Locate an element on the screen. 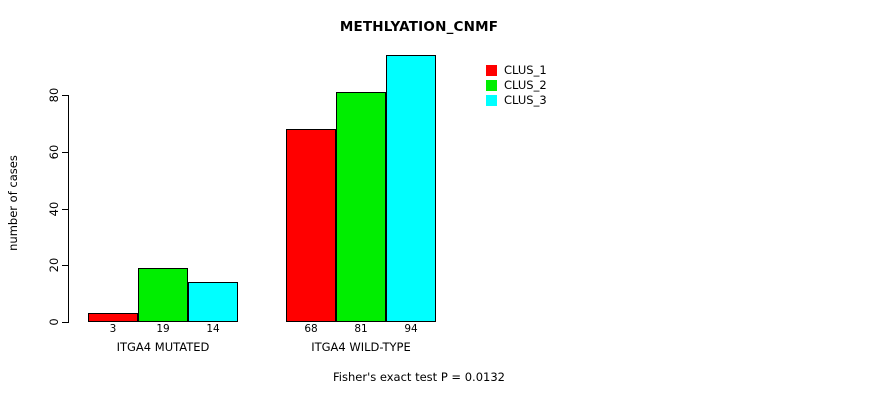 This screenshot has width=890, height=400. y-tick-label: 0 is located at coordinates (54, 322).